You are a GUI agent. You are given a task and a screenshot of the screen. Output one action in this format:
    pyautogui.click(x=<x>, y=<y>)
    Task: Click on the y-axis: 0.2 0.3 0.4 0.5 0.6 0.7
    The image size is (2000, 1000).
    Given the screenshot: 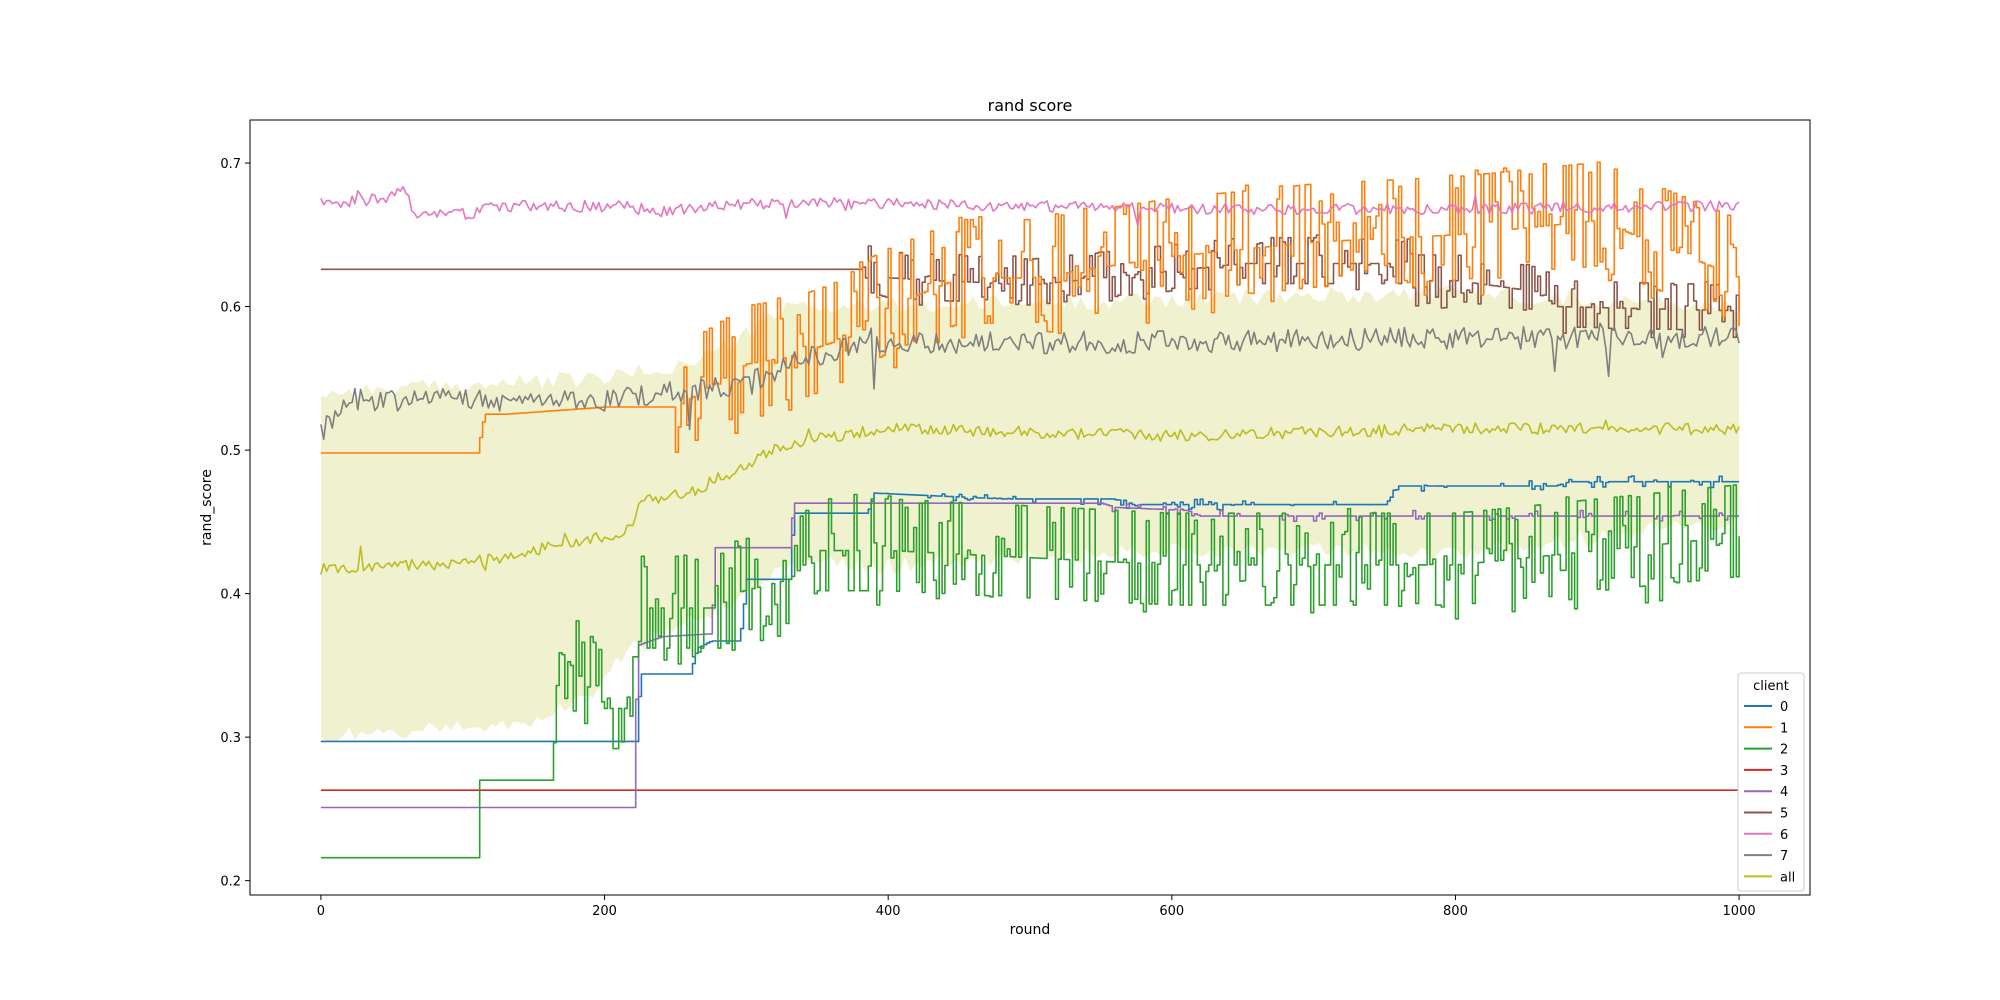 What is the action you would take?
    pyautogui.click(x=235, y=523)
    